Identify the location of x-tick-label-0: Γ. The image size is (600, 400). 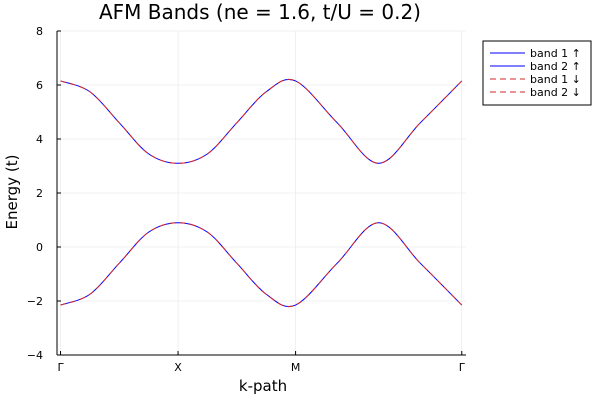
(60, 367).